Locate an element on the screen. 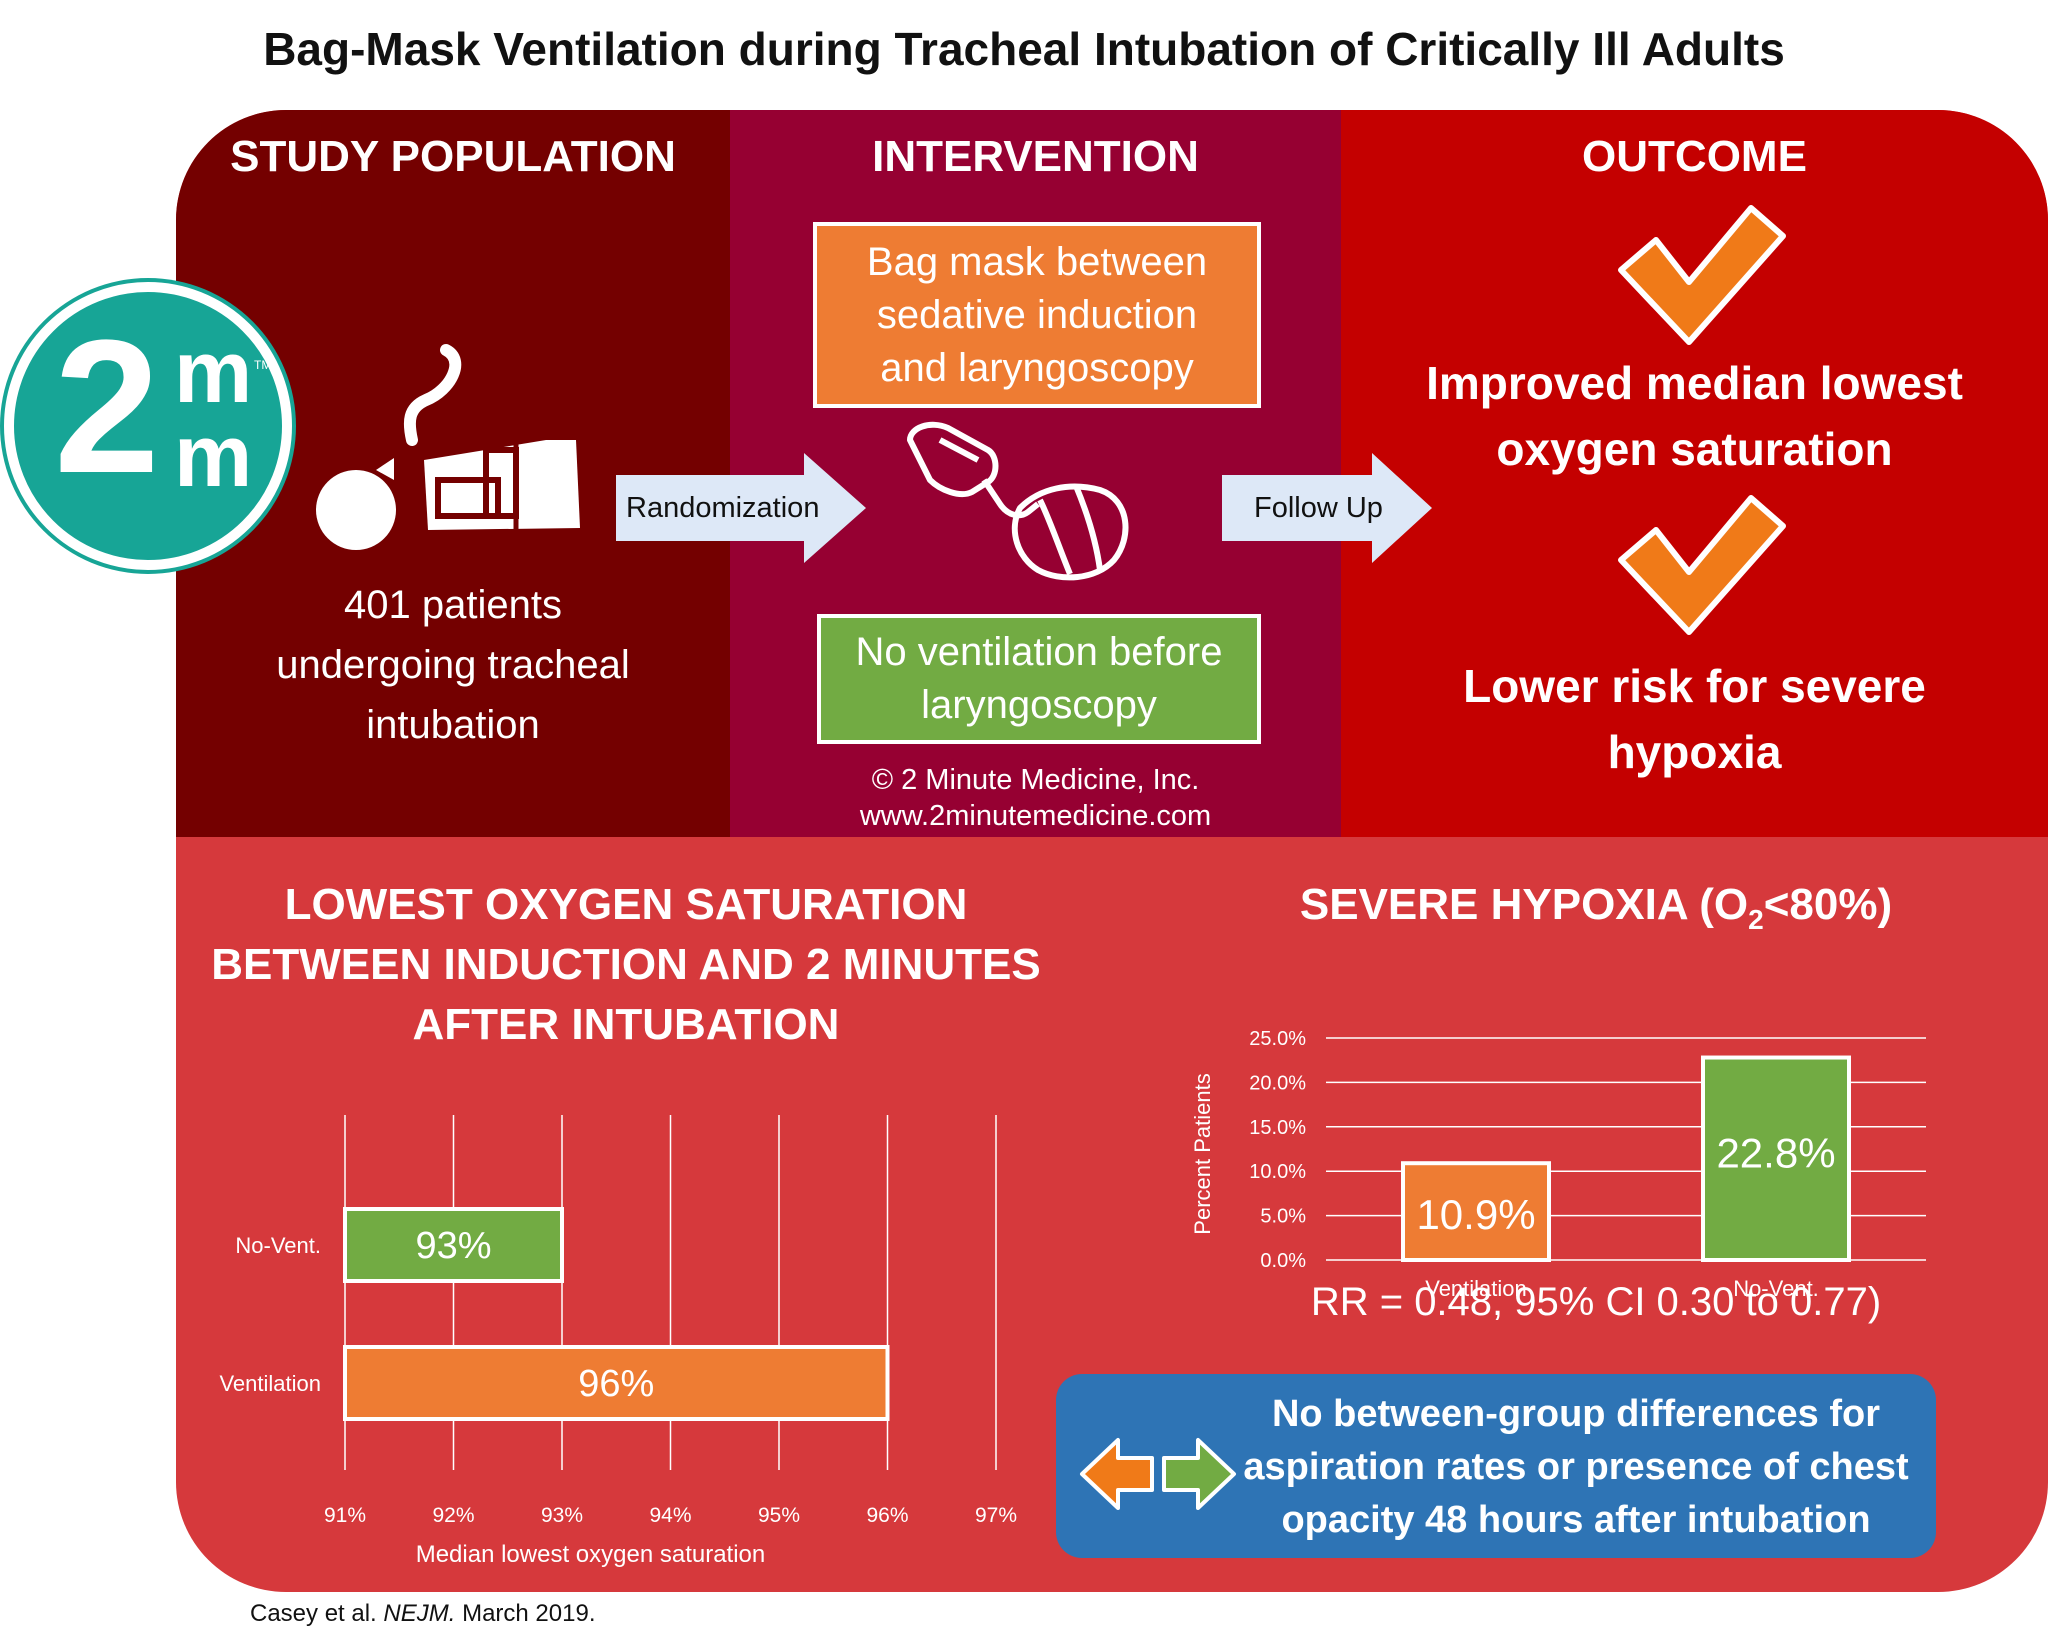 The width and height of the screenshot is (2048, 1649). arm1-line-2: sedative induction is located at coordinates (1037, 314).